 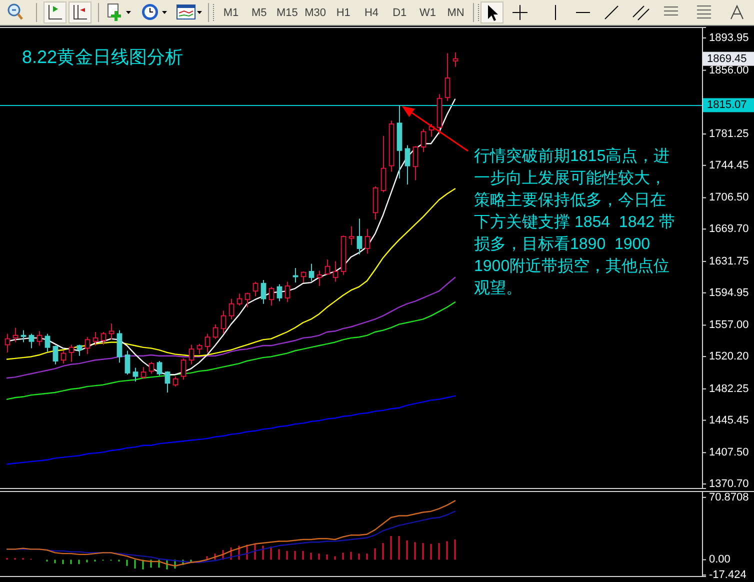 I want to click on y-tick-label: 1669.70, so click(x=729, y=229).